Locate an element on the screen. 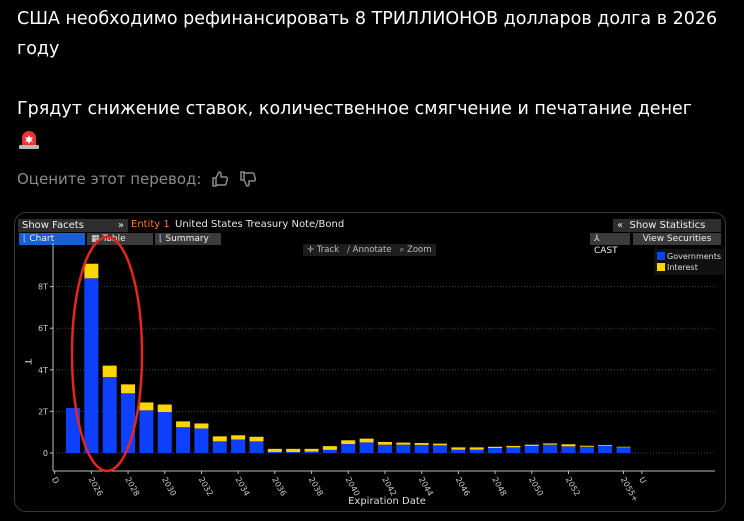 The height and width of the screenshot is (521, 744). cast-button: ⅄ CAST is located at coordinates (610, 244).